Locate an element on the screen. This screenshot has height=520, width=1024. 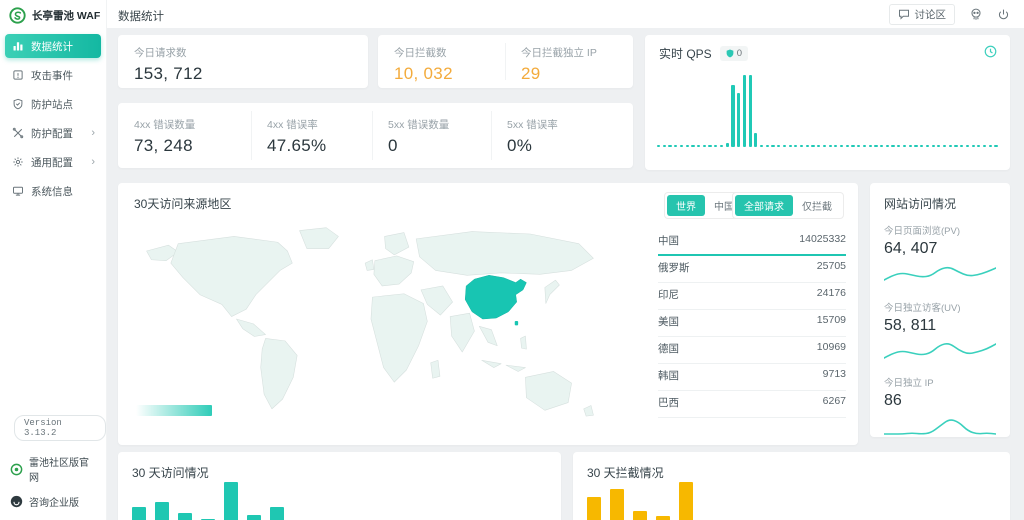
requests-today-card: 今日请求数 153, 712 is located at coordinates (243, 61).